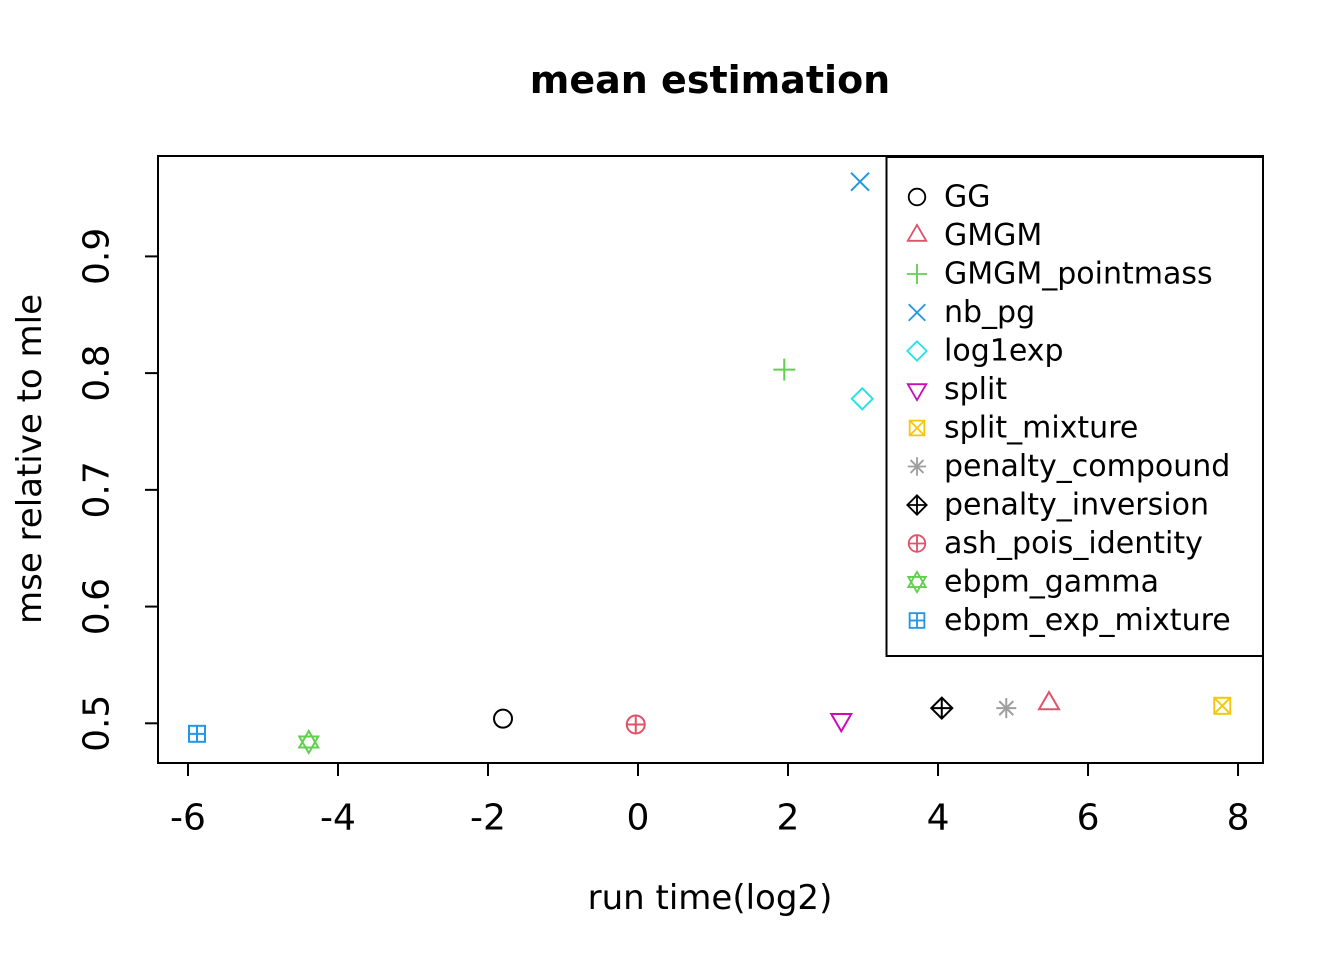 This screenshot has height=960, width=1344. I want to click on point-ebpm_gamma, so click(308, 741).